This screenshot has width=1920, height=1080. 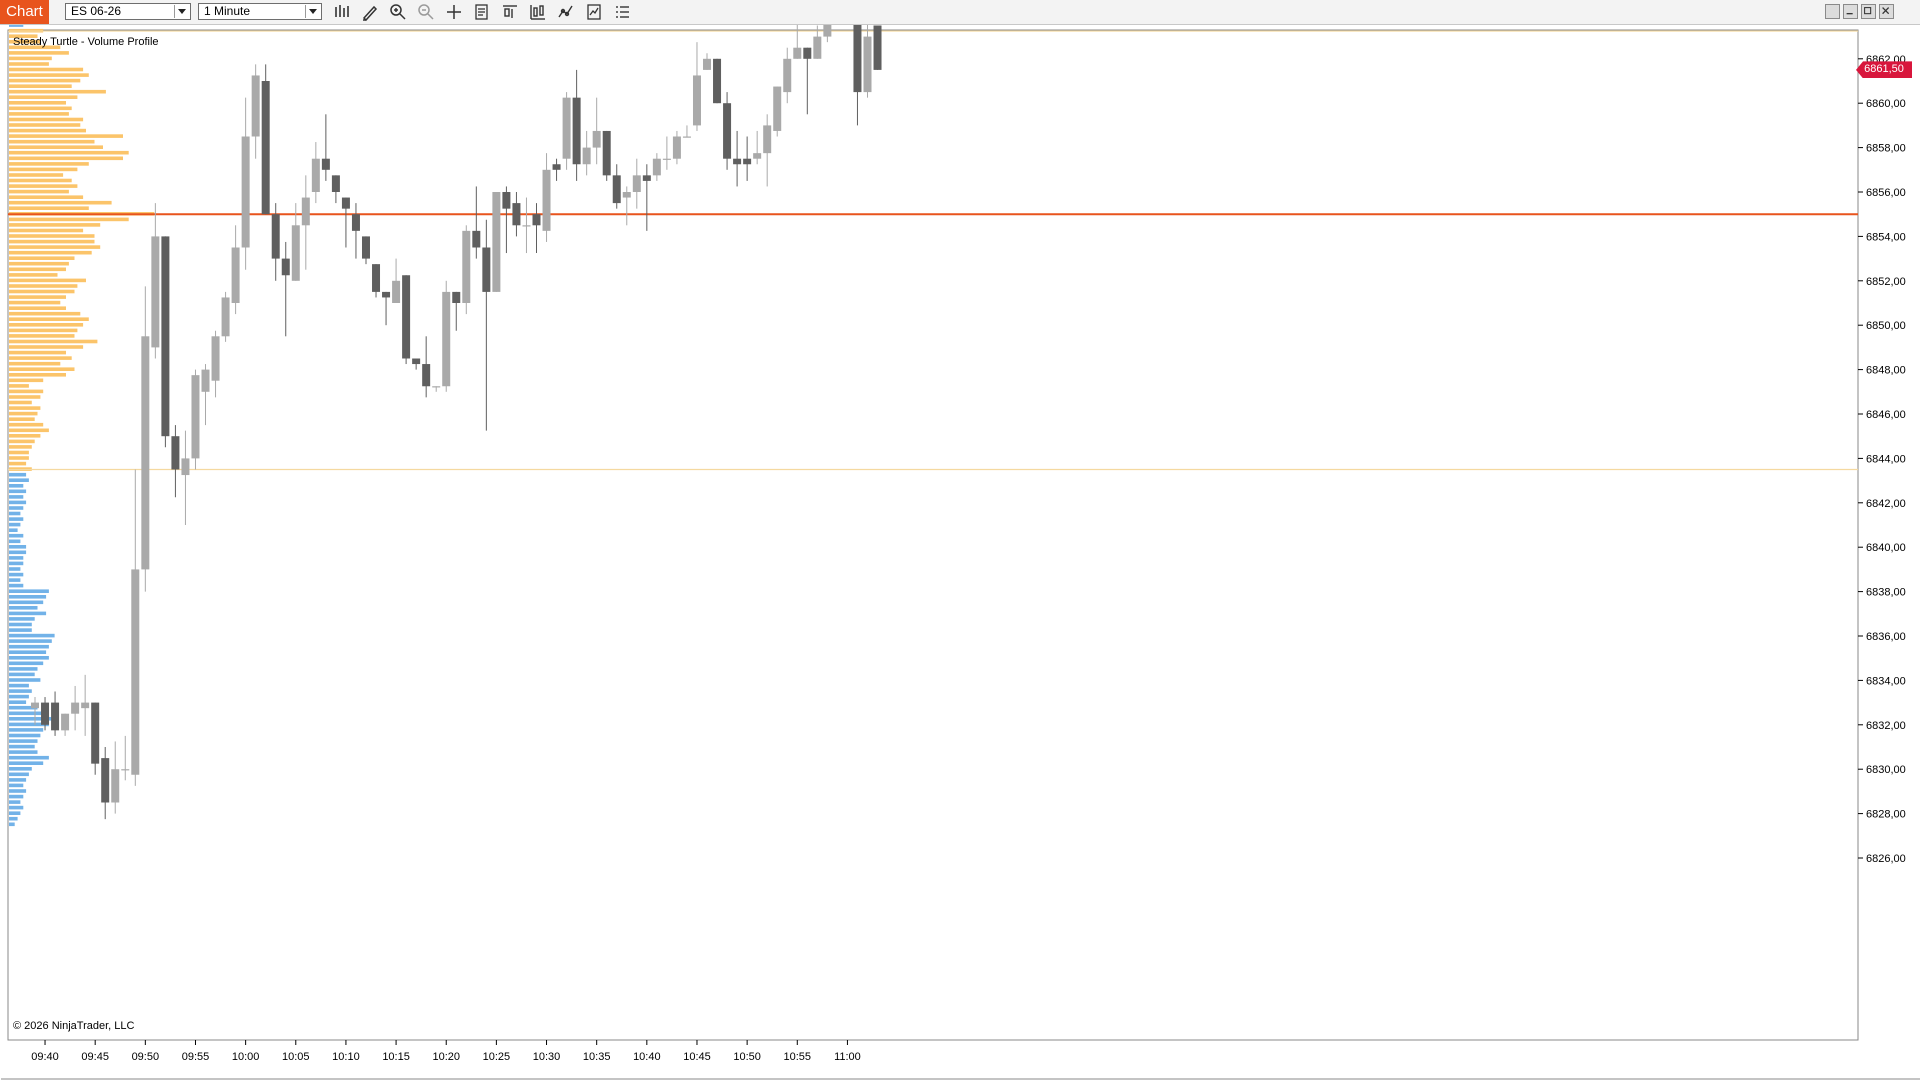 I want to click on close-icon, so click(x=1886, y=11).